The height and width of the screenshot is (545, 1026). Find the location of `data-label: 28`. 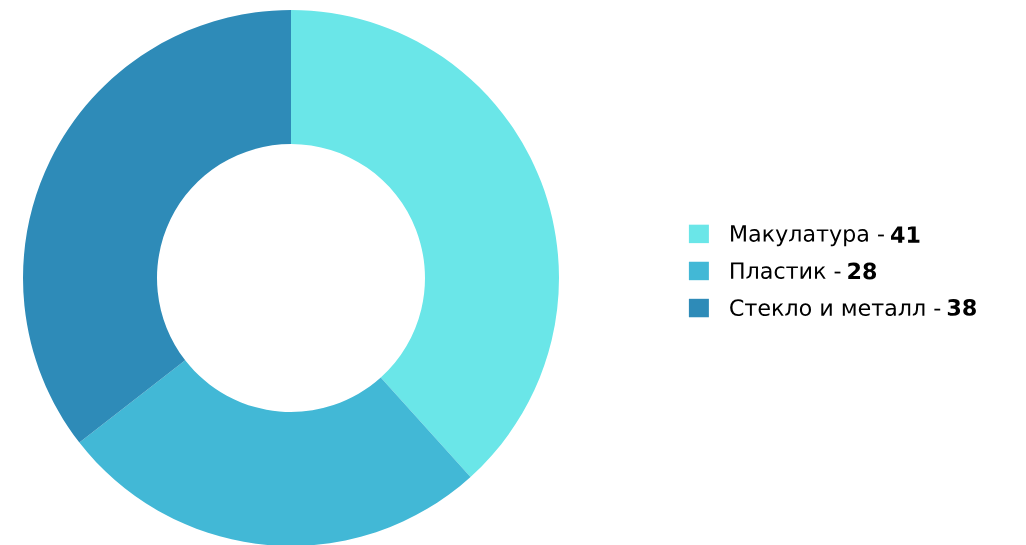

data-label: 28 is located at coordinates (862, 271).